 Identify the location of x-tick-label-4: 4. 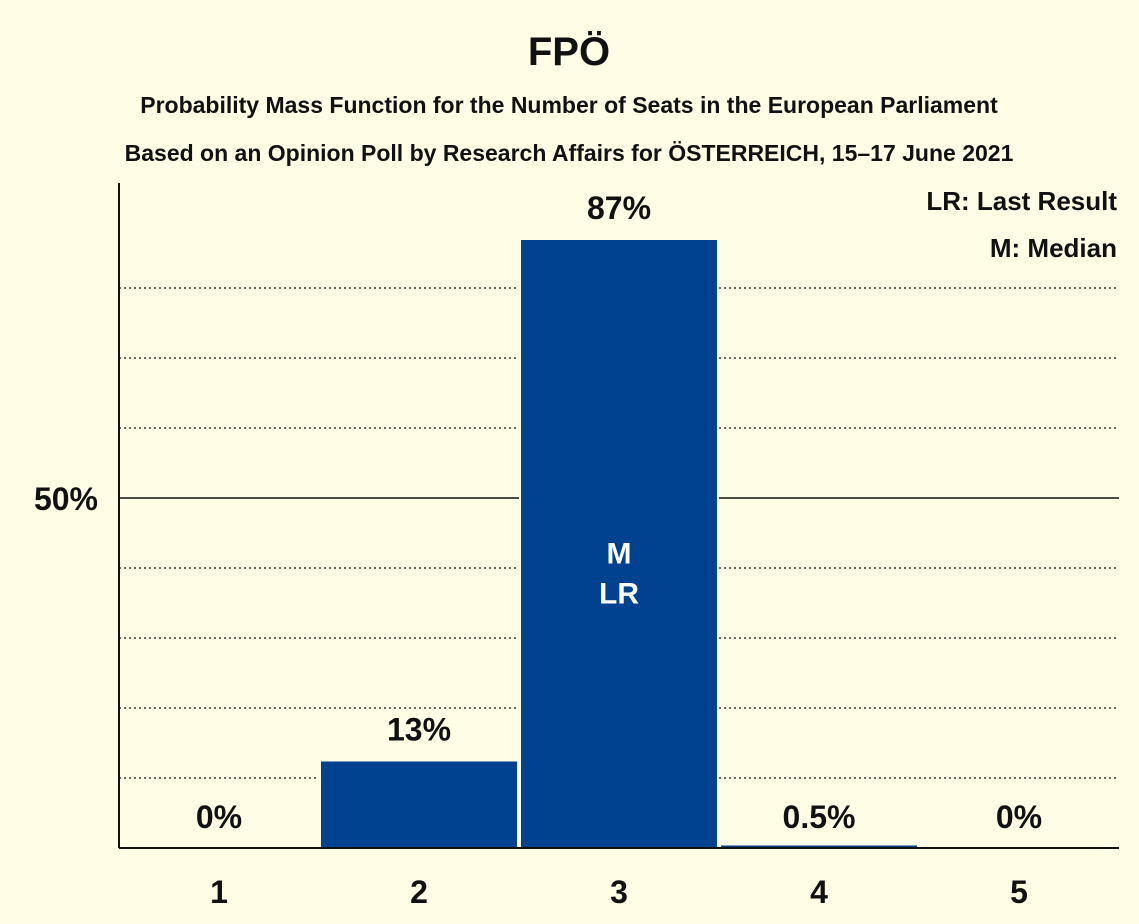
(819, 892).